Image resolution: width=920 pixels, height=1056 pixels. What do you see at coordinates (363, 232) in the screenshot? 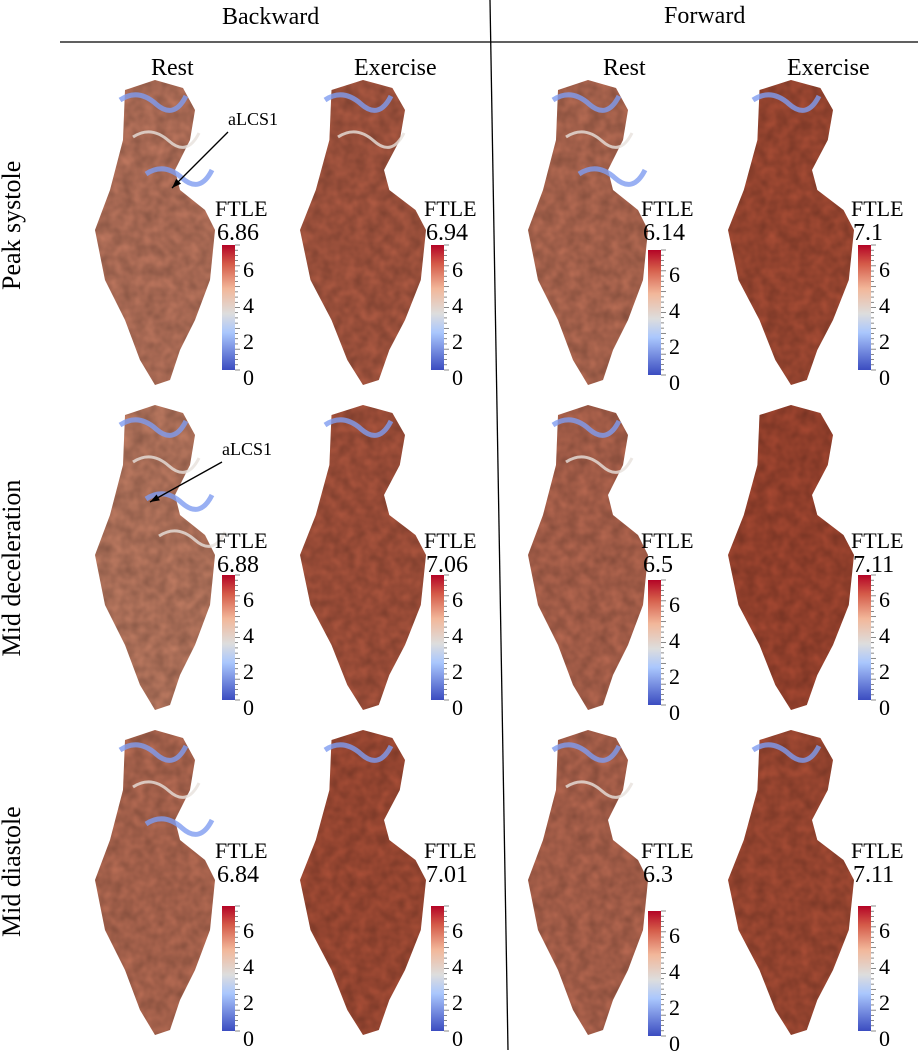
I see `ftle-texture-ps-back-ex` at bounding box center [363, 232].